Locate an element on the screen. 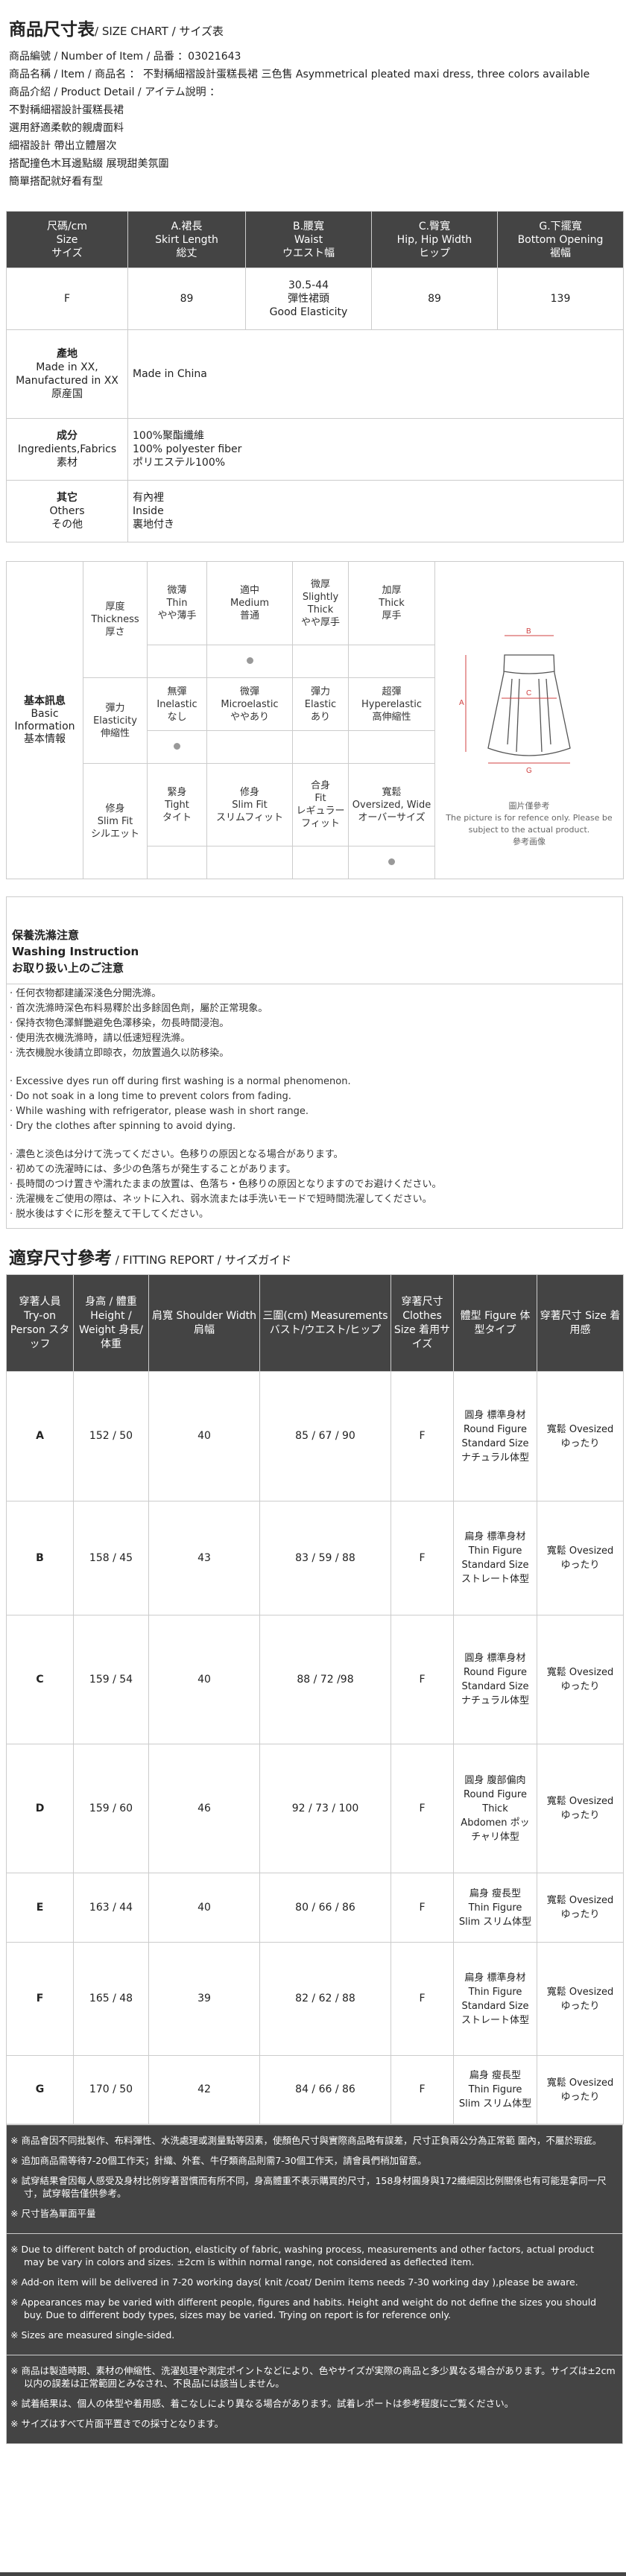 The image size is (626, 2576). bottom-value: 139 is located at coordinates (561, 299).